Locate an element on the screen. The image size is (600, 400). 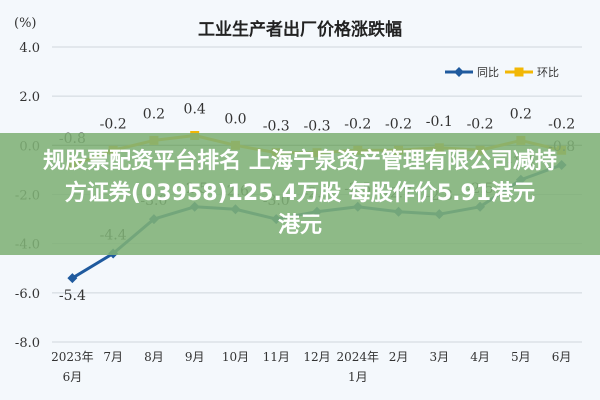
x-tick-label: 2月 is located at coordinates (399, 357).